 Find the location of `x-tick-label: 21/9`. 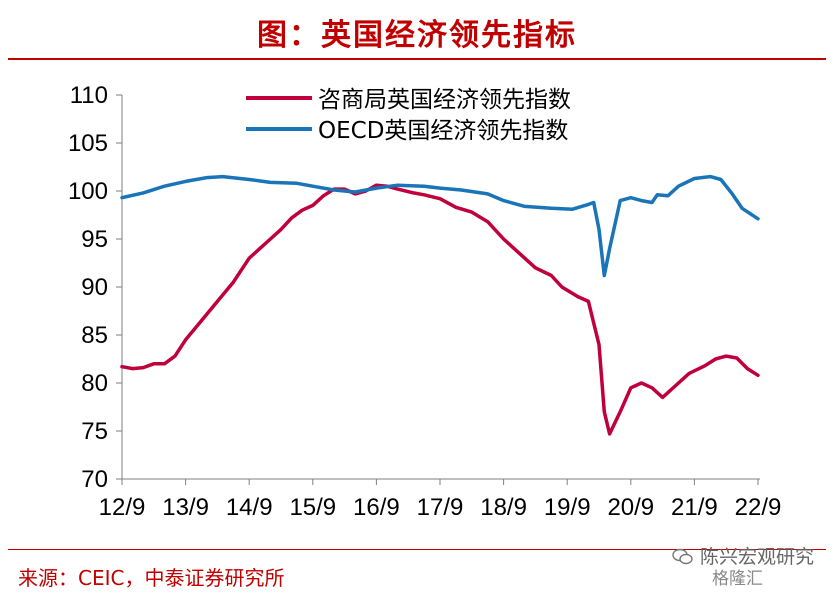

x-tick-label: 21/9 is located at coordinates (694, 507).